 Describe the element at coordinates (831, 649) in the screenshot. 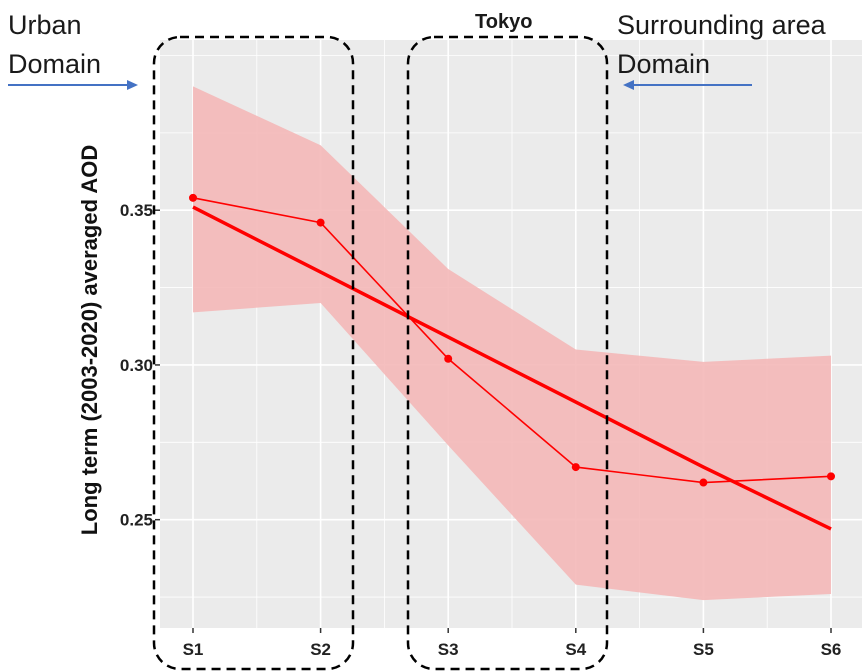

I see `x-tick-label-s6: S6` at that location.